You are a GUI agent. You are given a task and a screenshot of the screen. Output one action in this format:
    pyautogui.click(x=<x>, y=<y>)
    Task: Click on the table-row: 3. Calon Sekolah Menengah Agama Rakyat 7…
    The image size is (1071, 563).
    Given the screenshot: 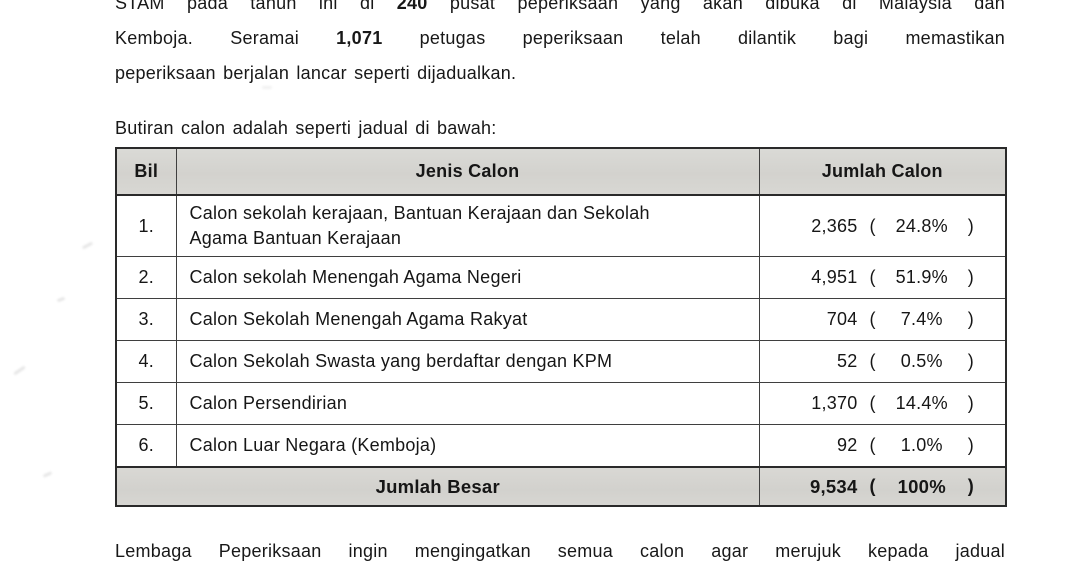 What is the action you would take?
    pyautogui.click(x=561, y=319)
    